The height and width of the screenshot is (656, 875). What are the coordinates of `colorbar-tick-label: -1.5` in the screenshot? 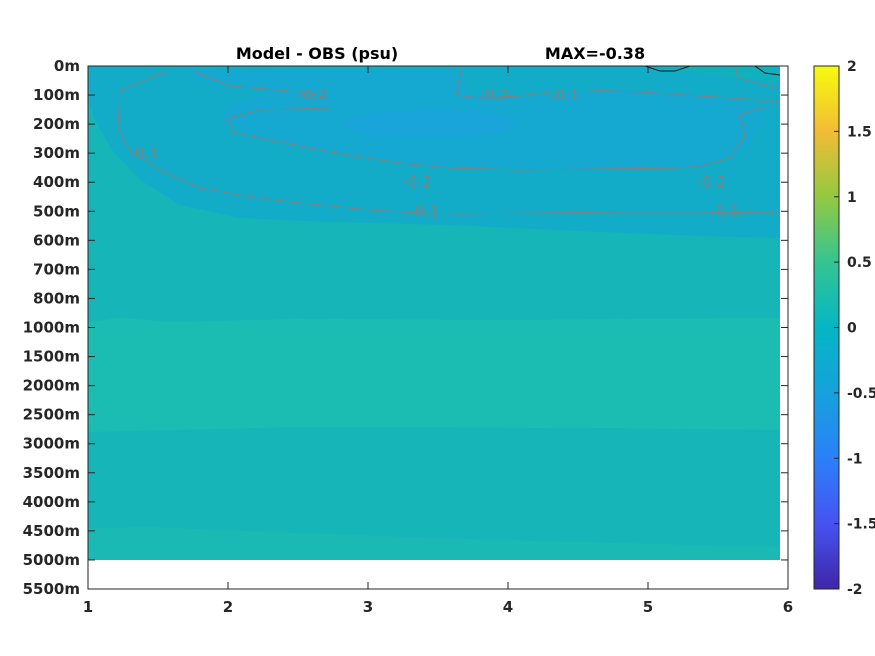 It's located at (861, 525).